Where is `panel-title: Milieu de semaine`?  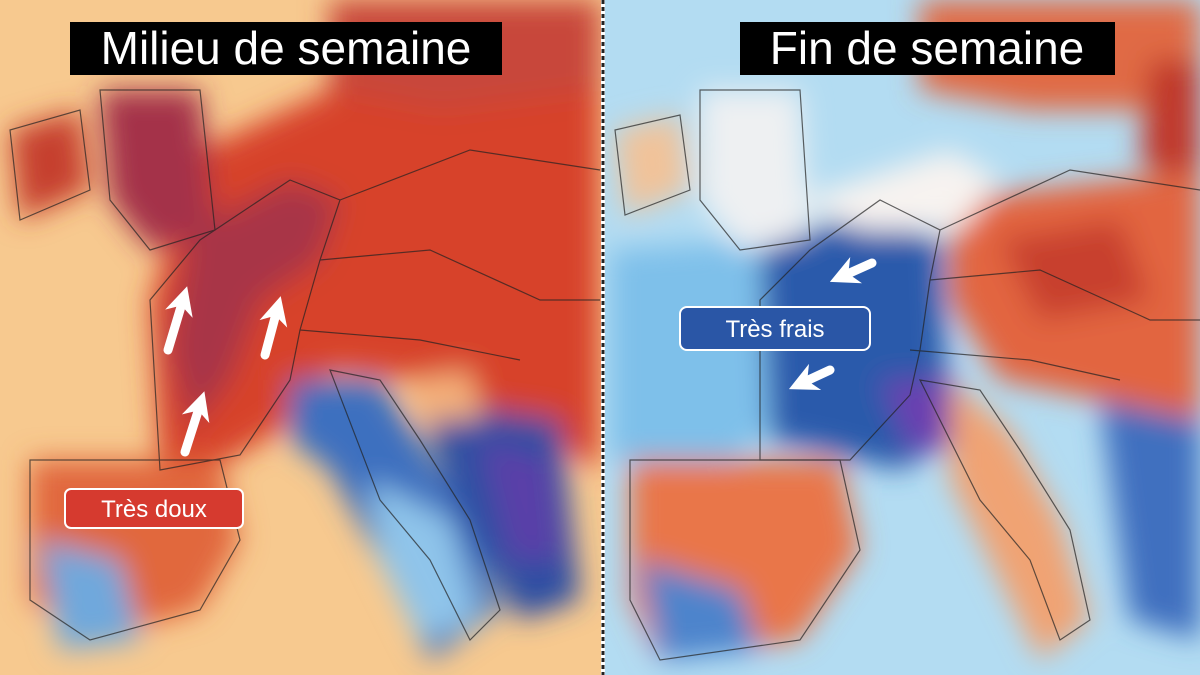
panel-title: Milieu de semaine is located at coordinates (286, 48).